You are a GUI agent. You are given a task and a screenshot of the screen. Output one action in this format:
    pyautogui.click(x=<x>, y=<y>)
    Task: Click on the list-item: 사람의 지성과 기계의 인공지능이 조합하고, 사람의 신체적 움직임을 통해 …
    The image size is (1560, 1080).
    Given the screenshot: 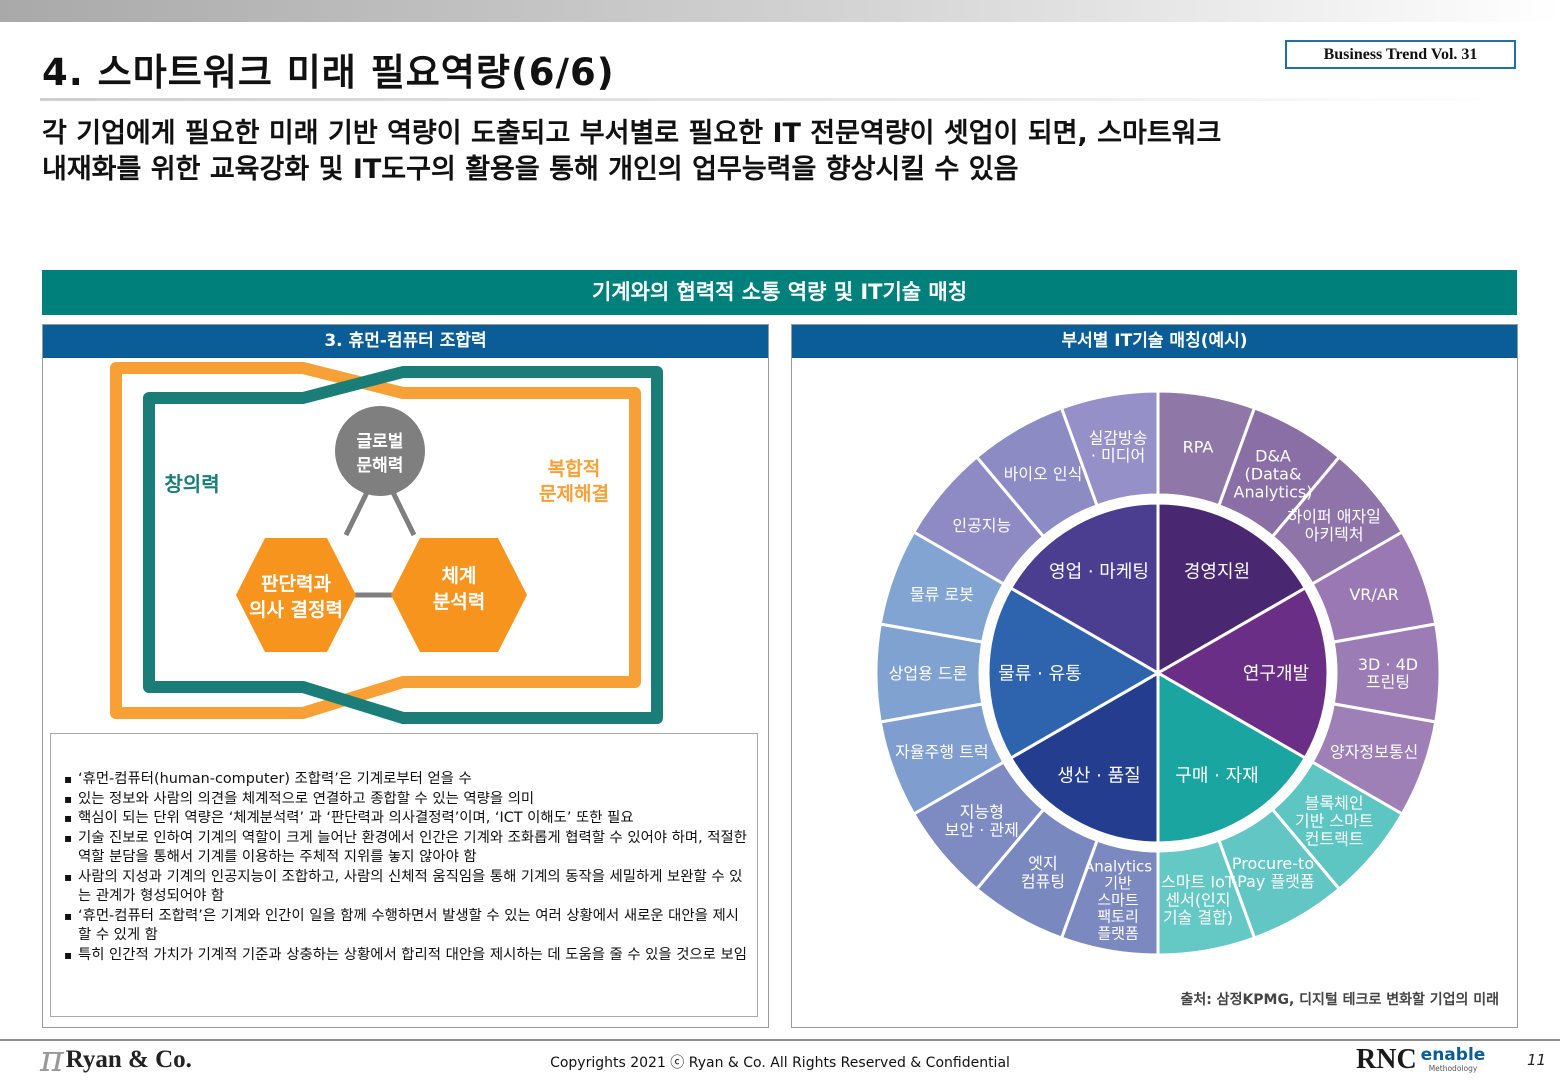 What is the action you would take?
    pyautogui.click(x=406, y=887)
    